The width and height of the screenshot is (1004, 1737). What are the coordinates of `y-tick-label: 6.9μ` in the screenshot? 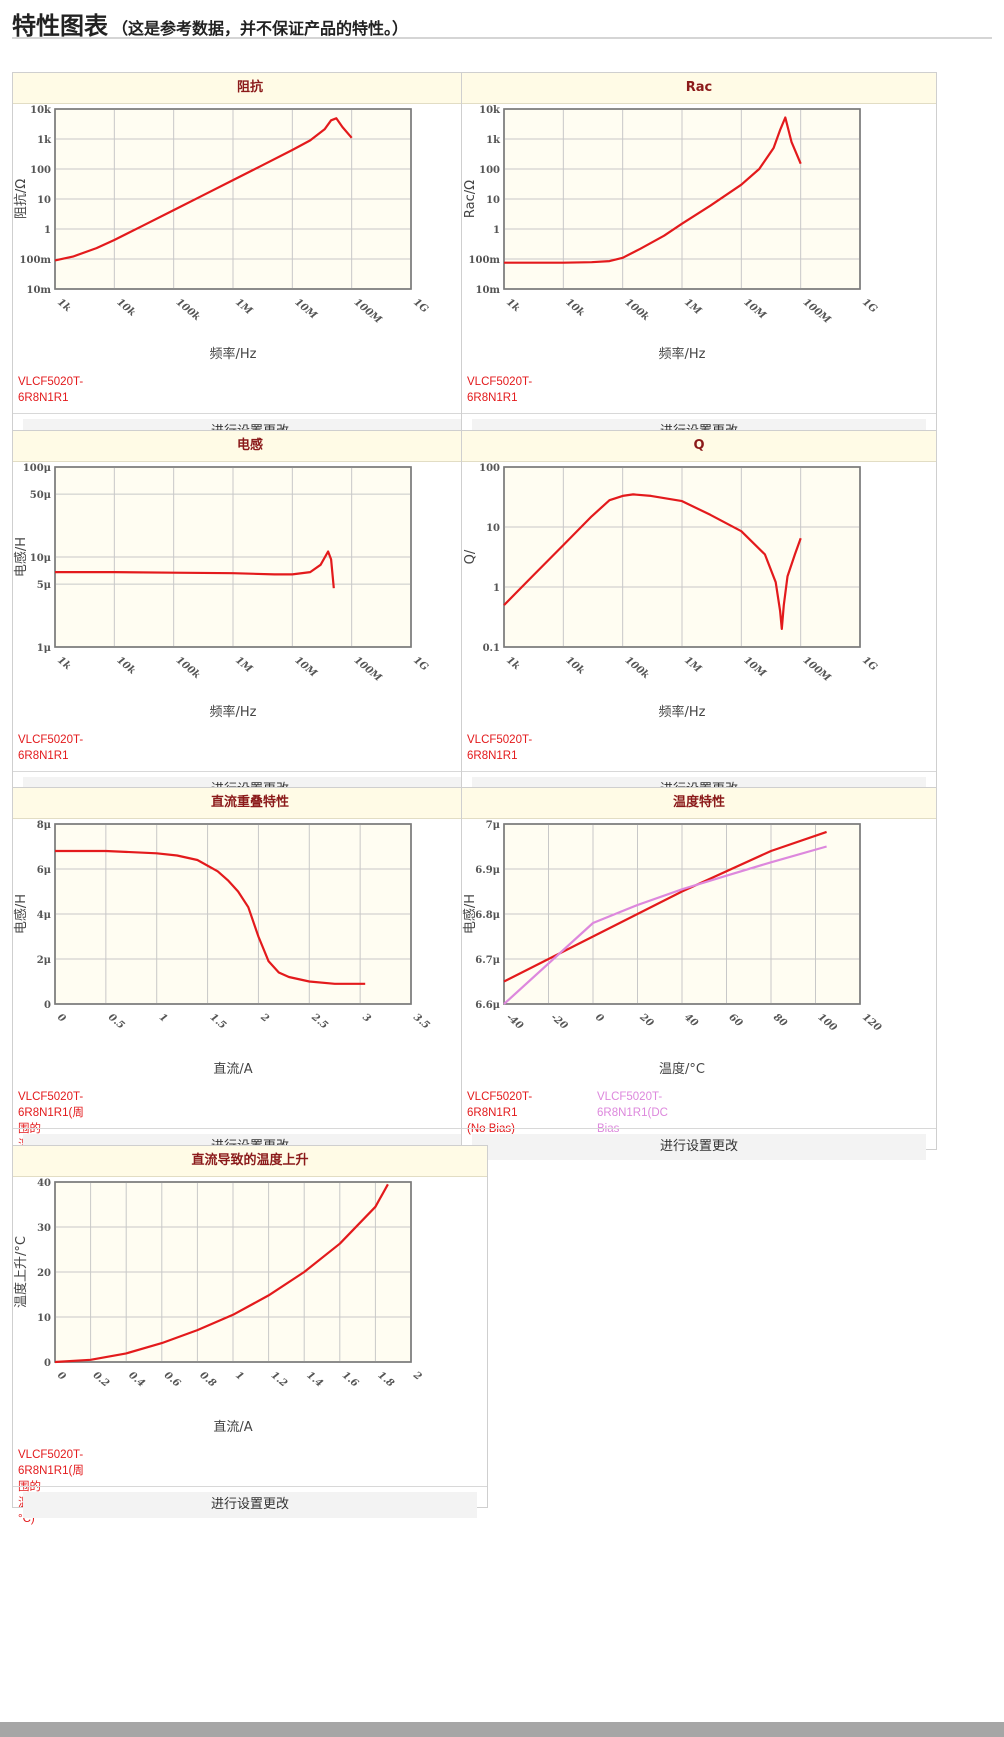 It's located at (487, 870).